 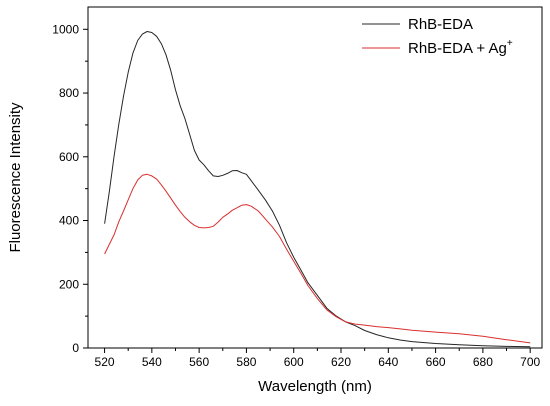 What do you see at coordinates (315, 386) in the screenshot?
I see `x-axis-label: Wavelength (nm)` at bounding box center [315, 386].